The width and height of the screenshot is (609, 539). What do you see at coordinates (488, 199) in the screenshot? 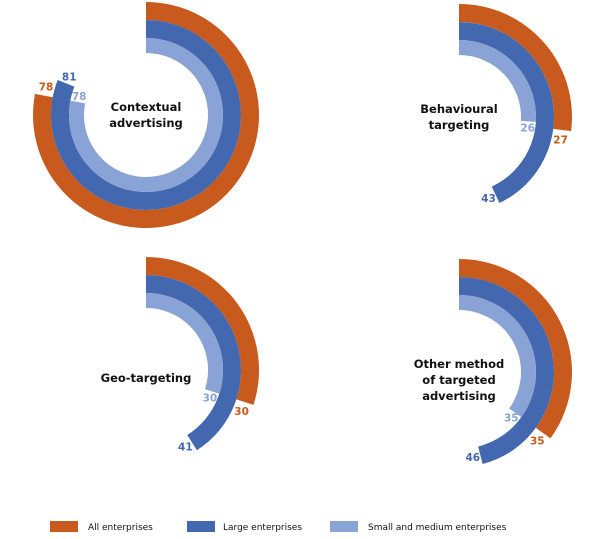
I see `value-label-large: 43` at bounding box center [488, 199].